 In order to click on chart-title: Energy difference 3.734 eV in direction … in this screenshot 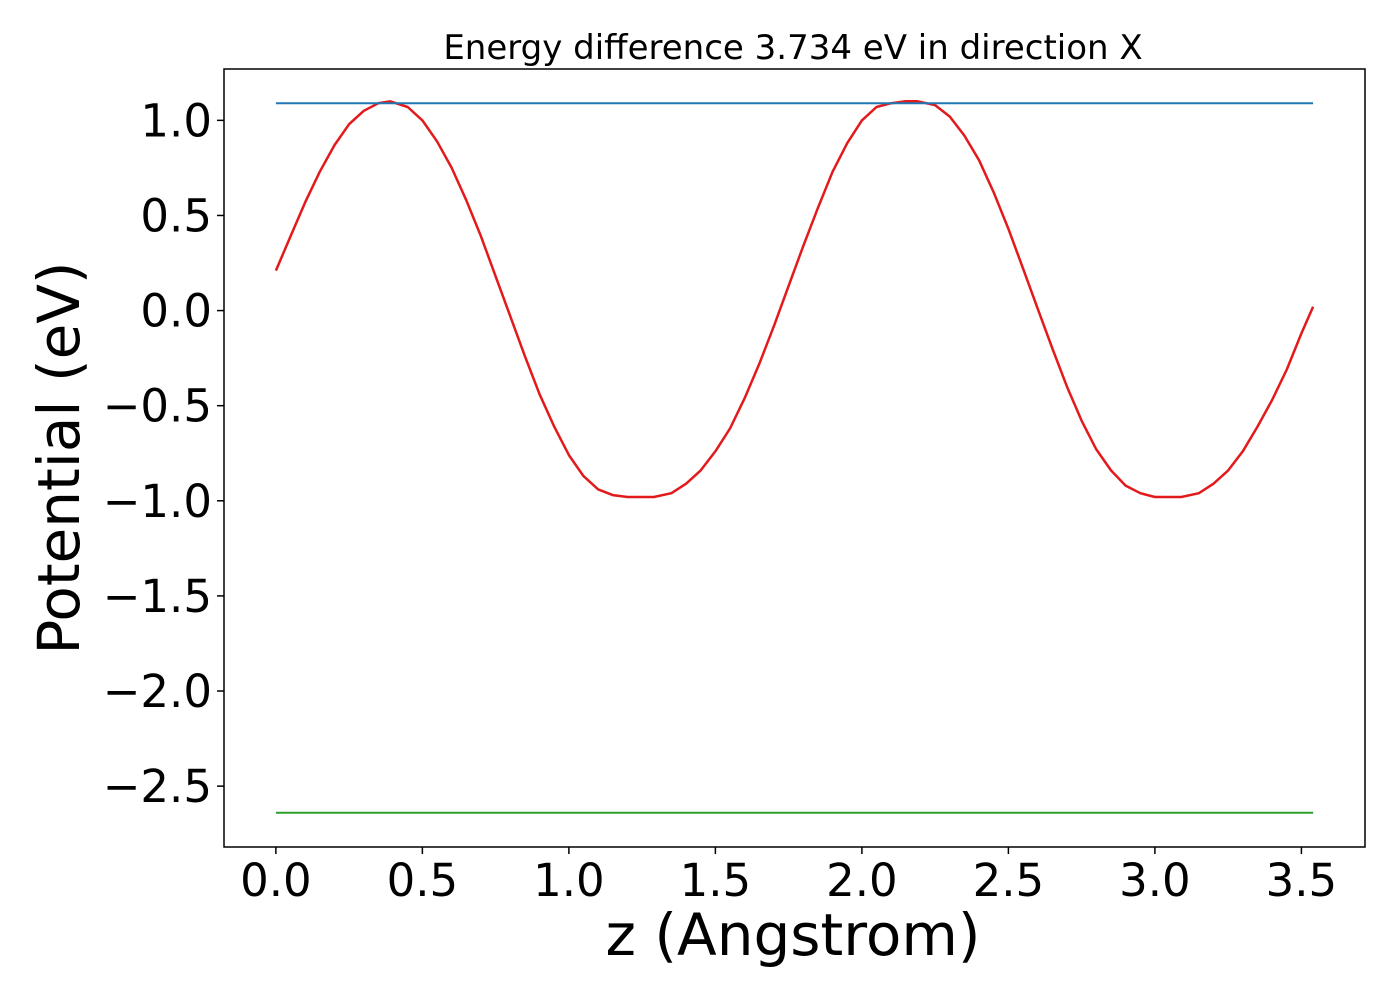, I will do `click(792, 48)`.